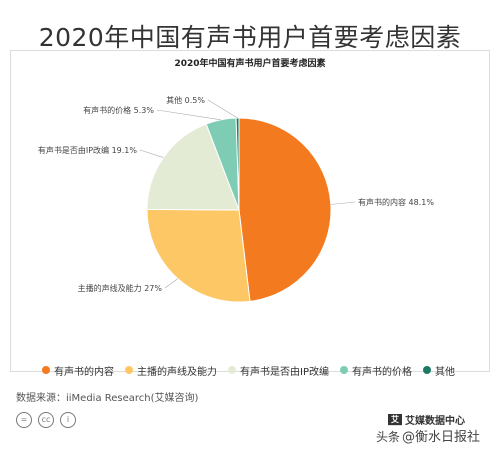 This screenshot has height=449, width=500. What do you see at coordinates (396, 202) in the screenshot?
I see `data-label: 有声书的内容 48.1%` at bounding box center [396, 202].